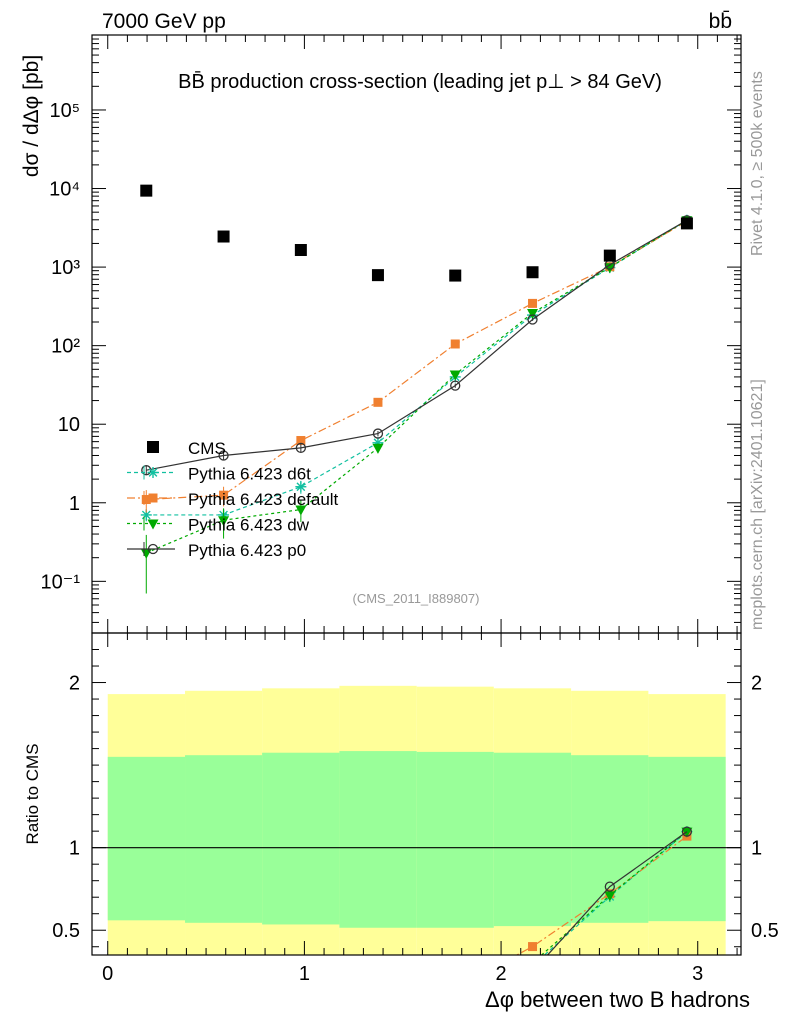  Describe the element at coordinates (31, 116) in the screenshot. I see `main-y-axis-label: dσ / dΔφ [pb]` at that location.